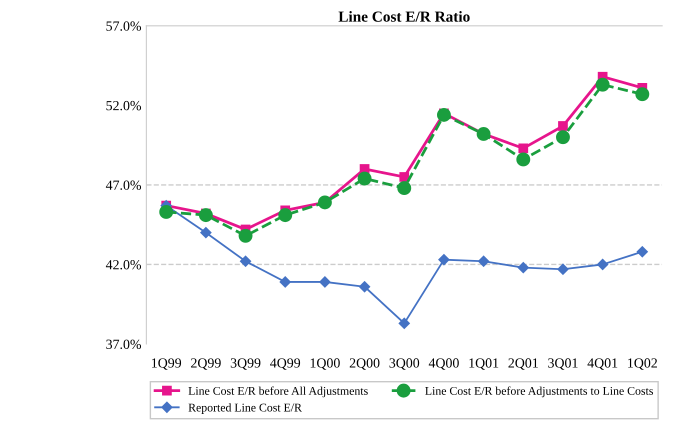 This screenshot has width=697, height=430. What do you see at coordinates (404, 364) in the screenshot?
I see `x-tick-label: 3Q00` at bounding box center [404, 364].